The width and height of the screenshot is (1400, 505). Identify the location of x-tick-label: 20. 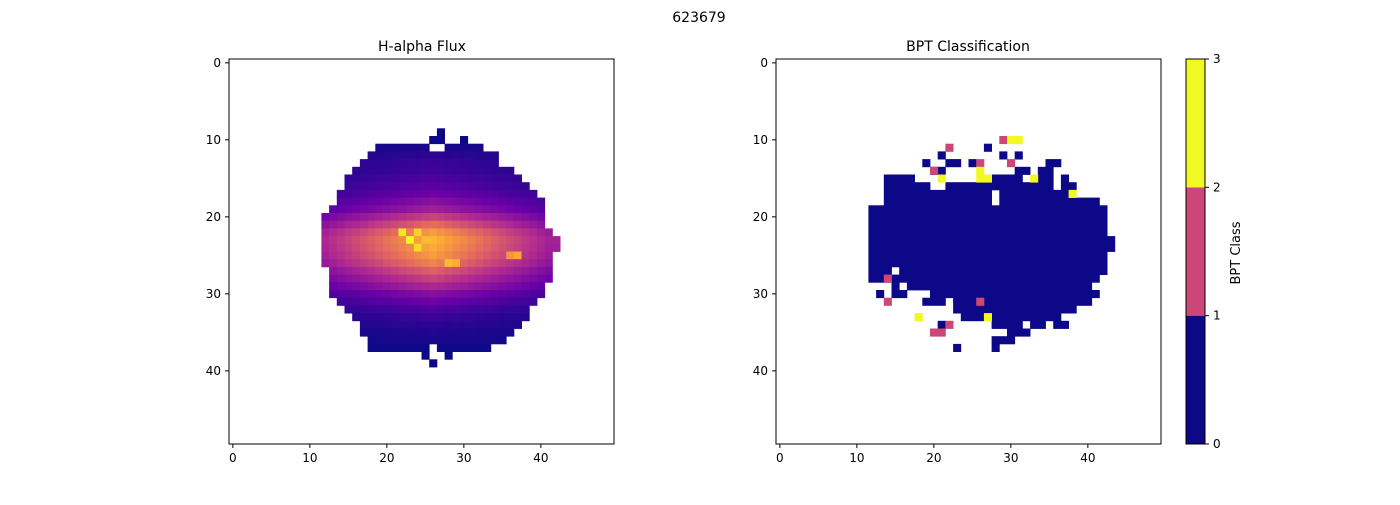
(386, 458).